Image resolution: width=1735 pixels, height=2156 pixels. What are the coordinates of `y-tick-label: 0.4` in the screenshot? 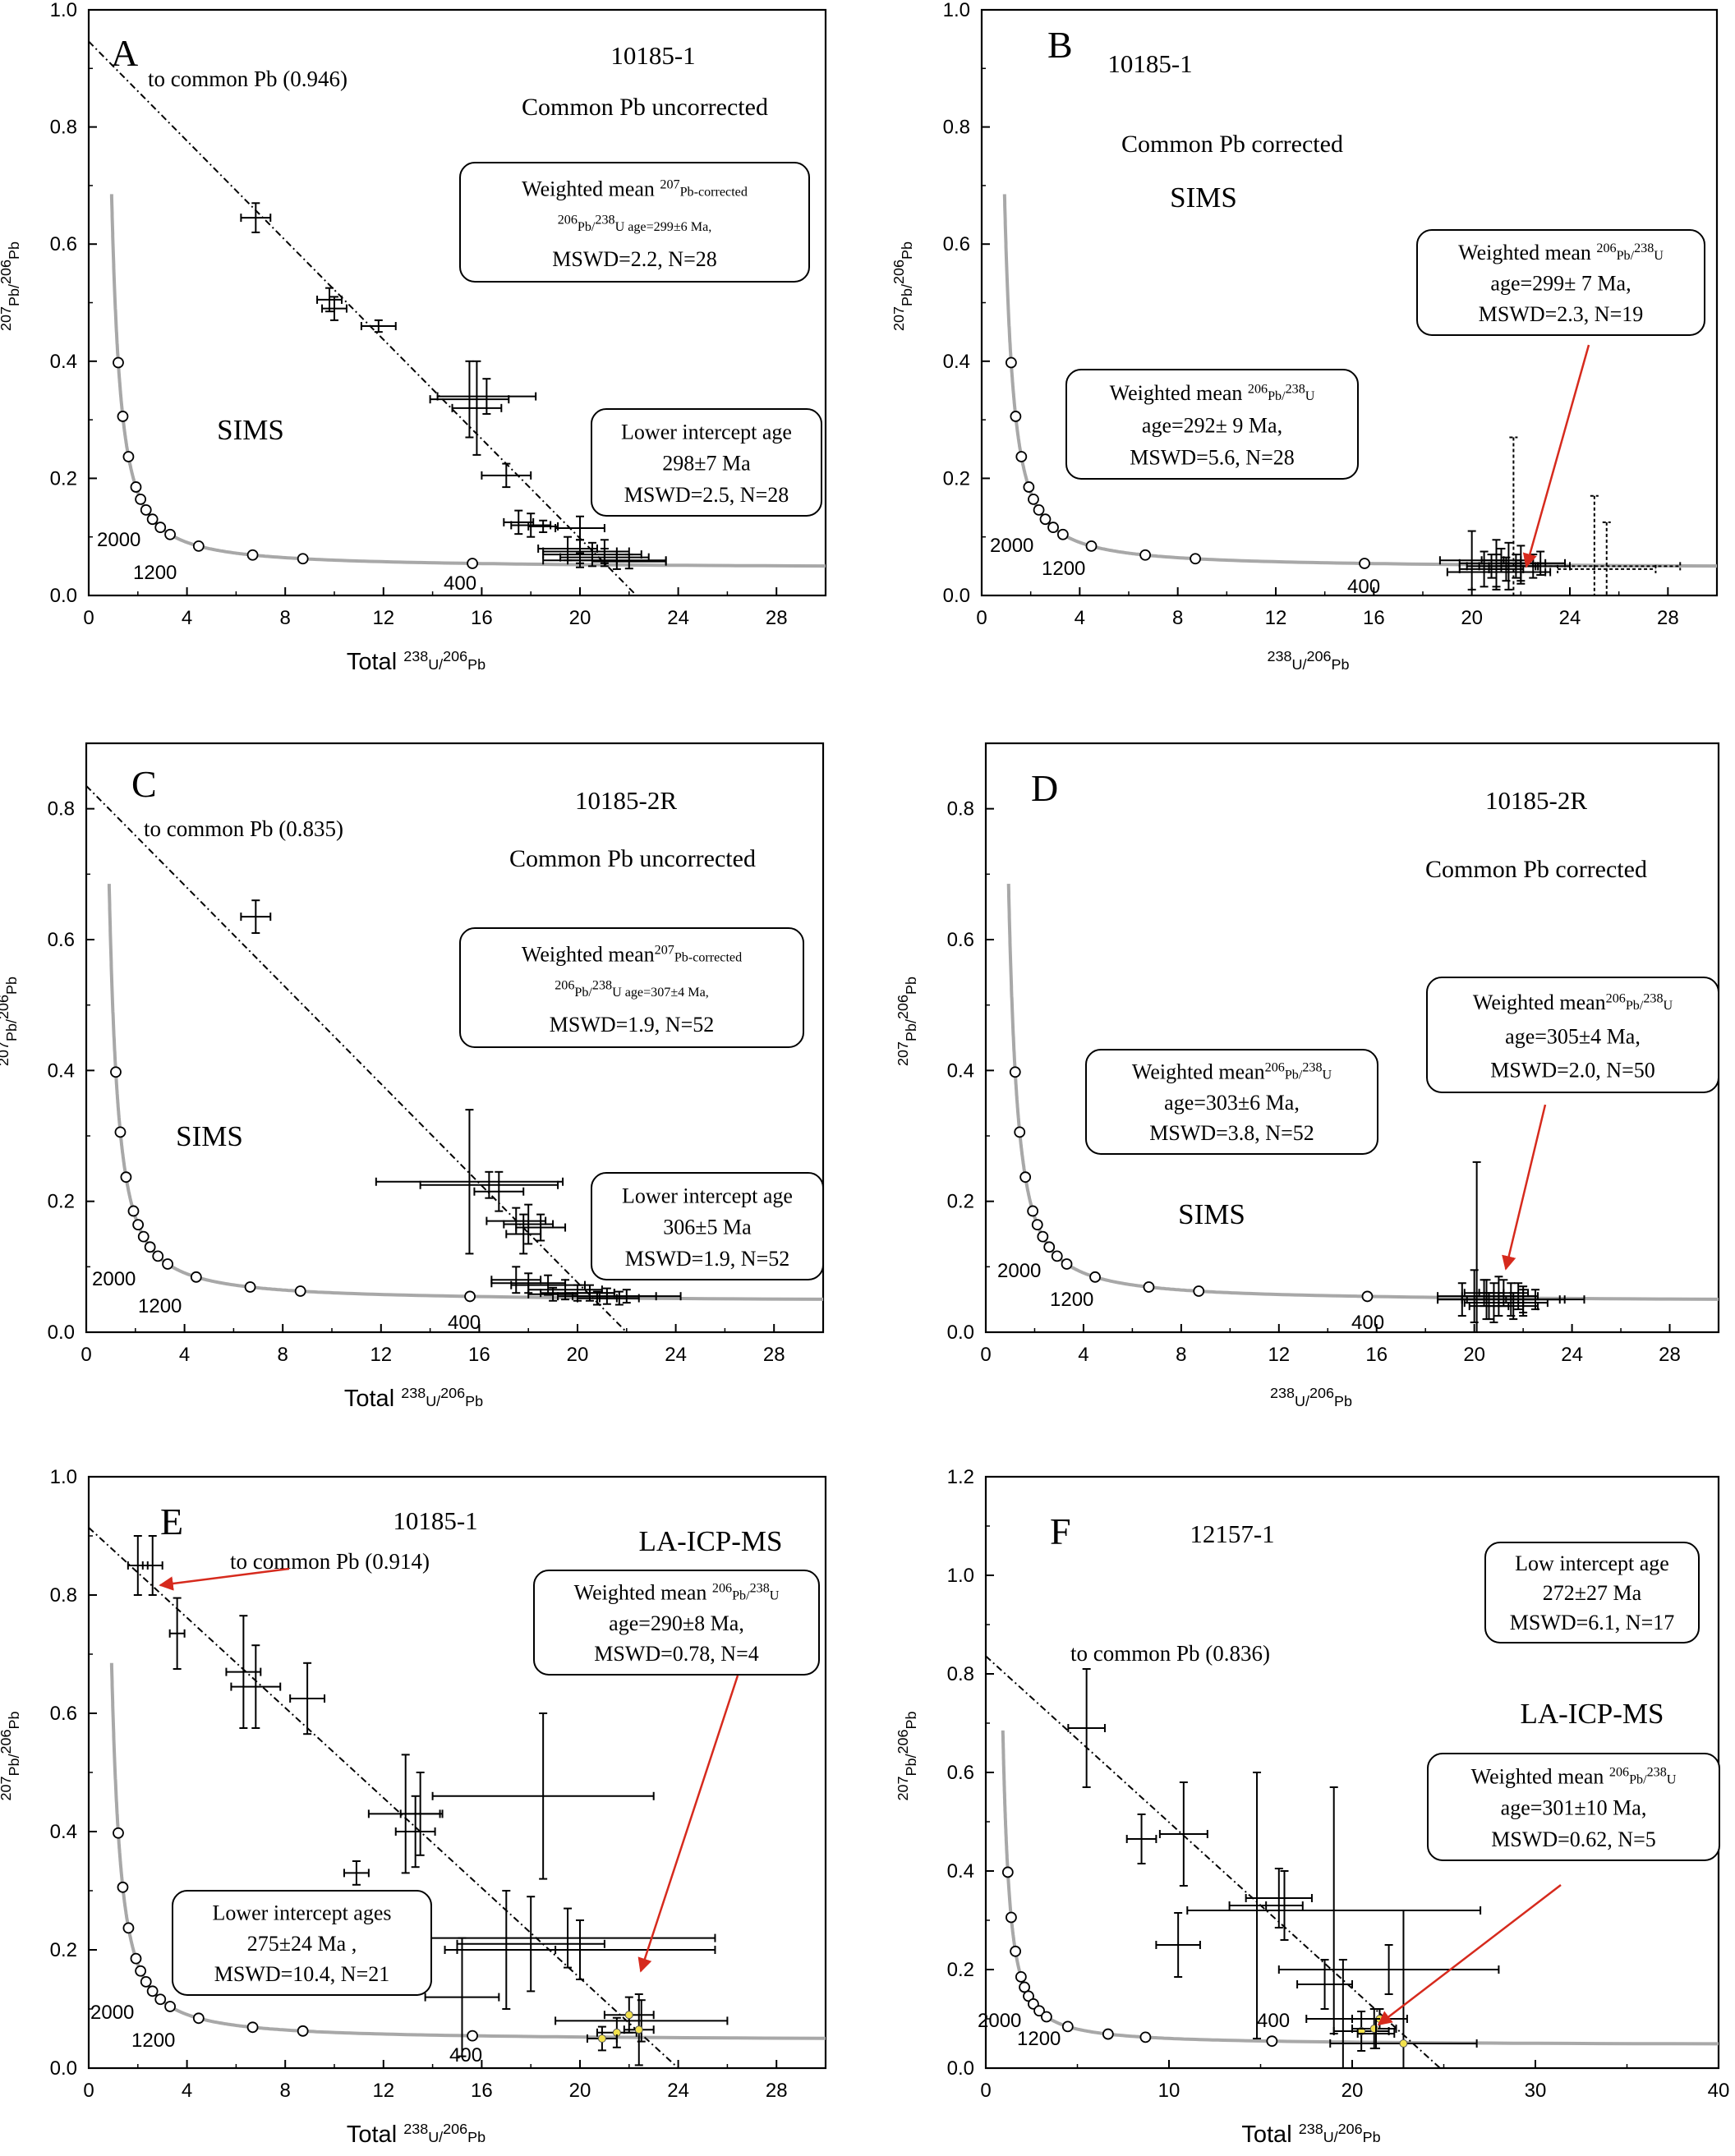 It's located at (961, 1071).